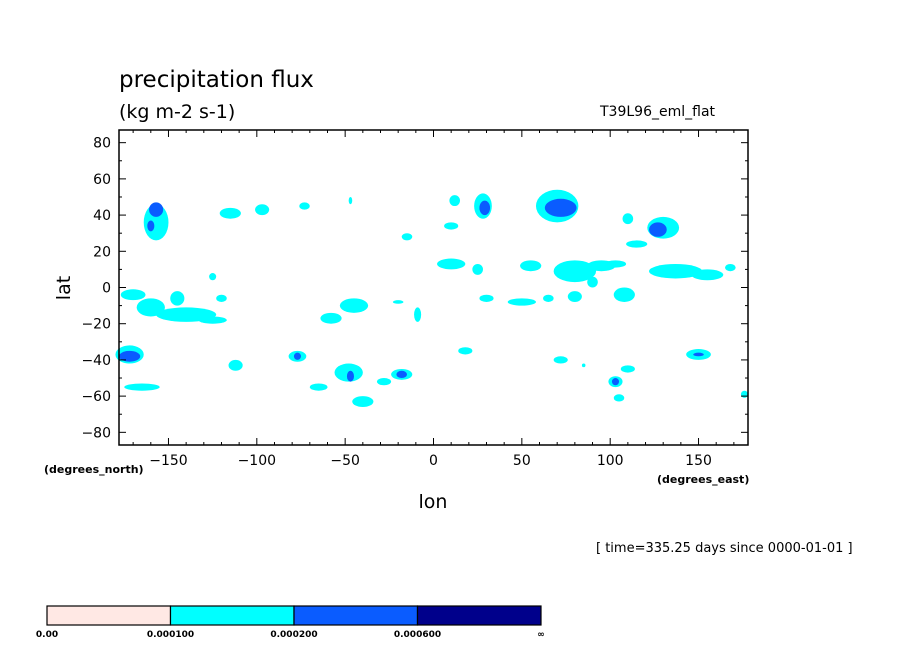  Describe the element at coordinates (96, 361) in the screenshot. I see `y-tick-label: −40` at that location.